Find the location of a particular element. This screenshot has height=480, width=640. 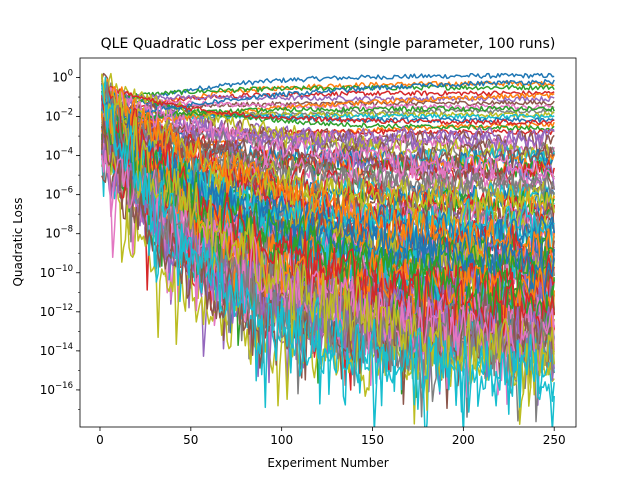

y-tick-exponent: −4 is located at coordinates (66, 152).